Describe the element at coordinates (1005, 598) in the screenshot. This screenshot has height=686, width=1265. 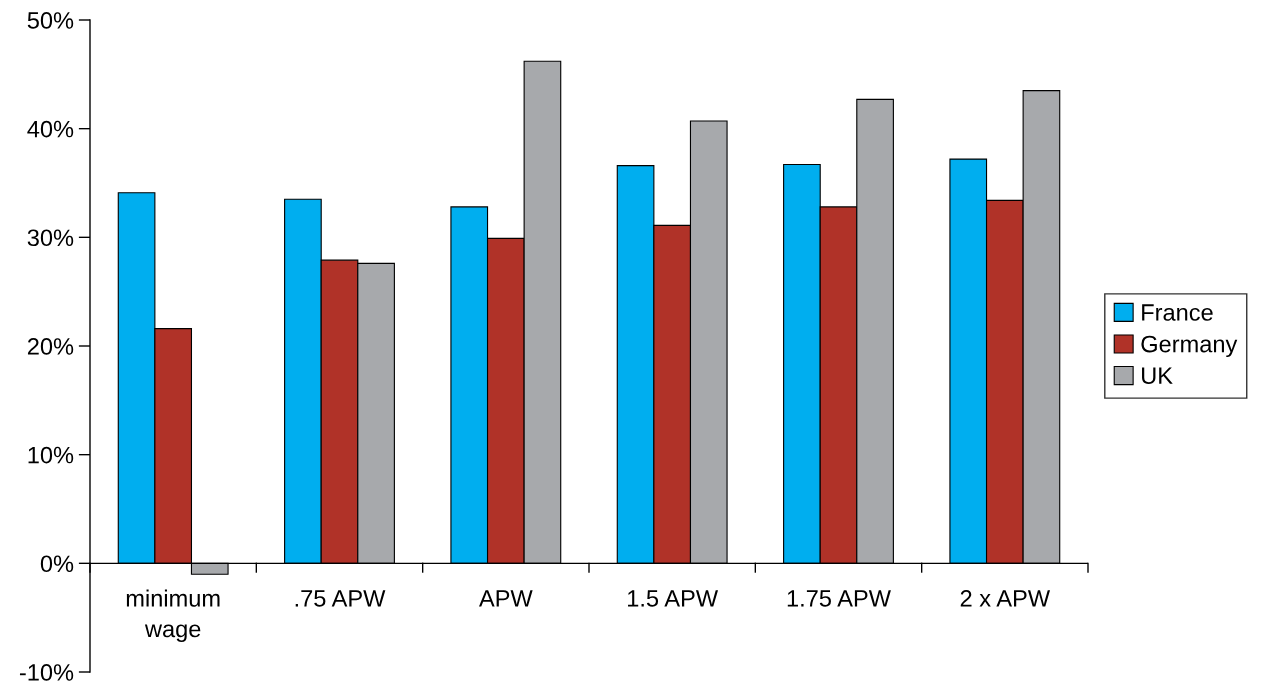
I see `x-tick-label: 2 x APW` at that location.